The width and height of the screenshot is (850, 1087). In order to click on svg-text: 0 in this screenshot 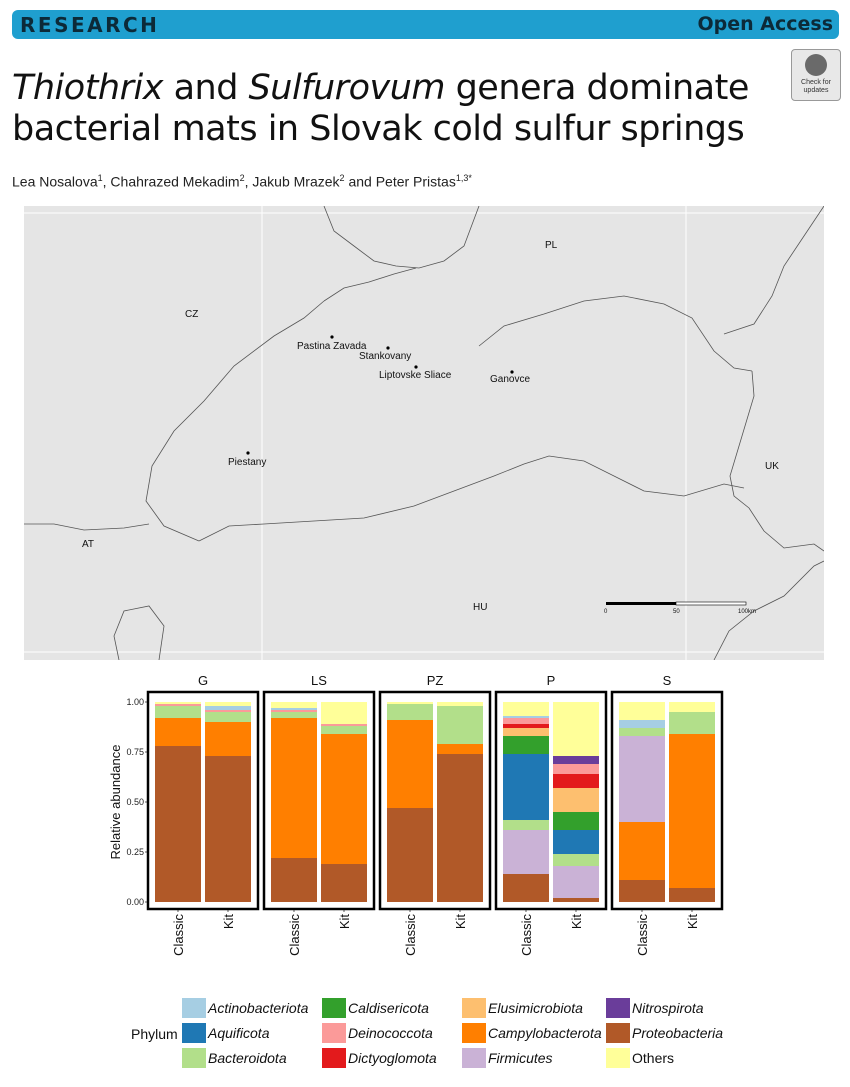, I will do `click(606, 612)`.